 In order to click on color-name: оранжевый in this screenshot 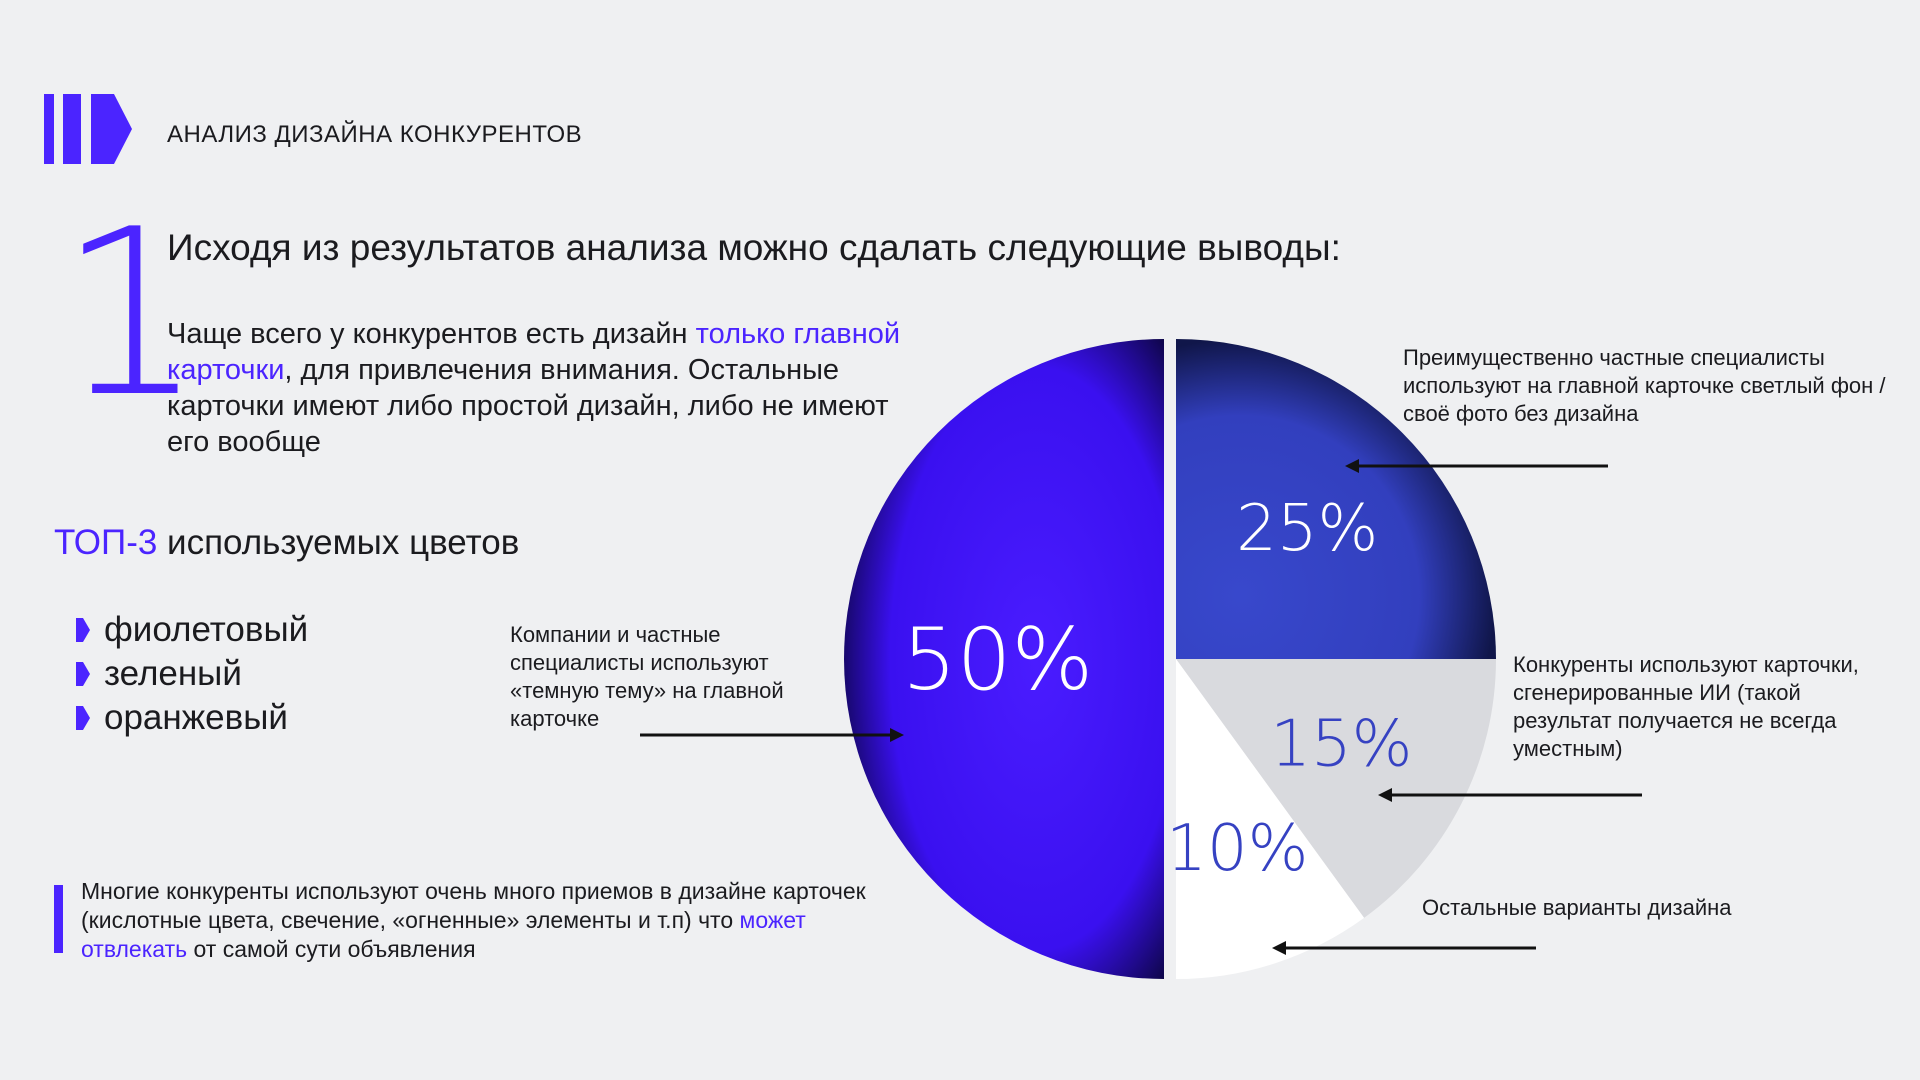, I will do `click(196, 717)`.